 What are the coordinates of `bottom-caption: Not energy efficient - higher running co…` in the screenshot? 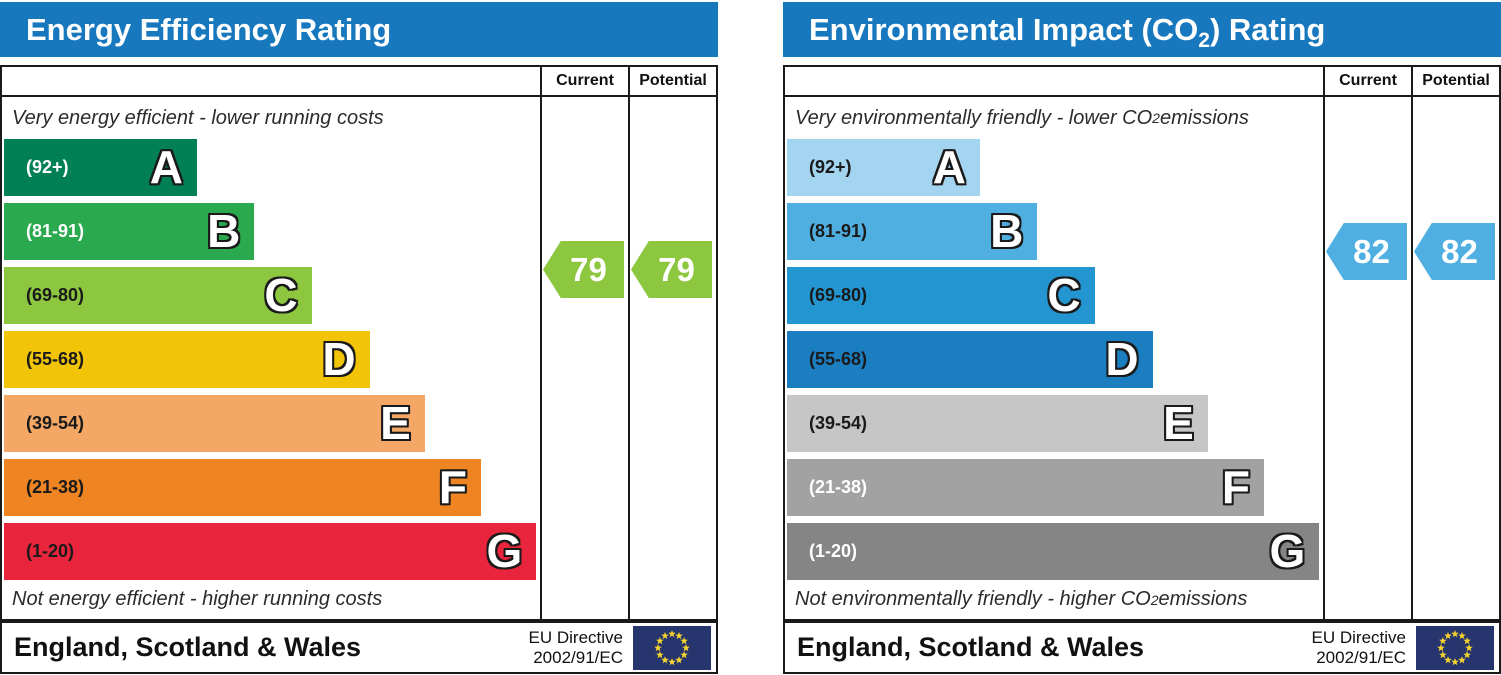 It's located at (197, 599).